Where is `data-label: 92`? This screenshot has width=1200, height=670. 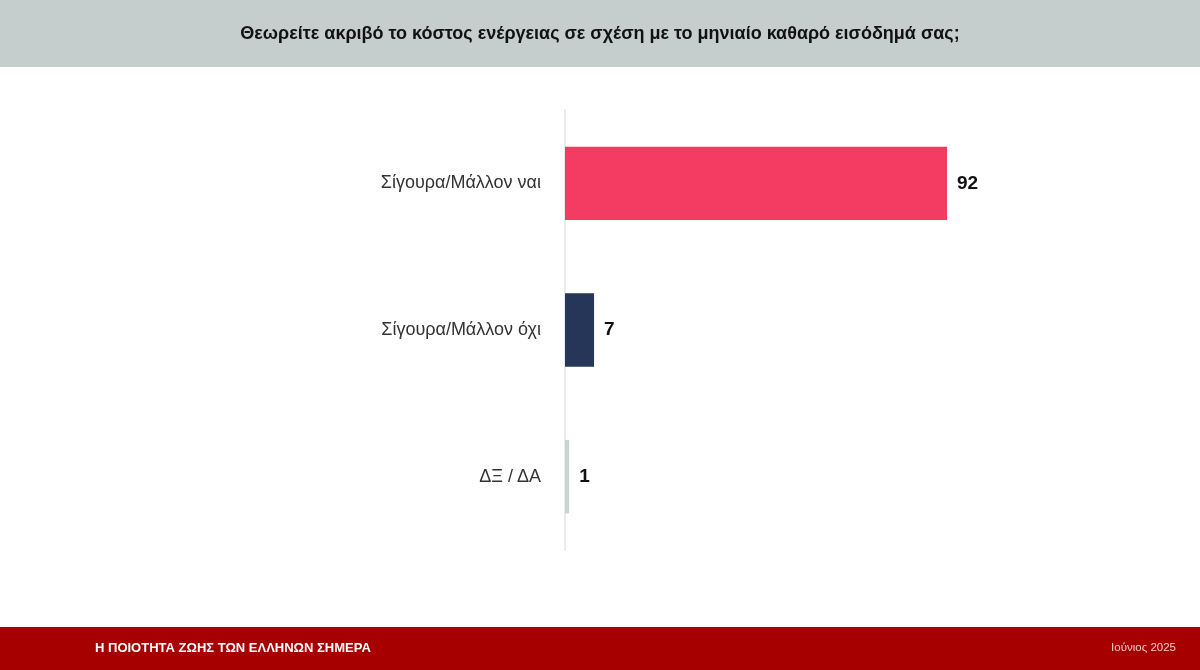 data-label: 92 is located at coordinates (968, 182).